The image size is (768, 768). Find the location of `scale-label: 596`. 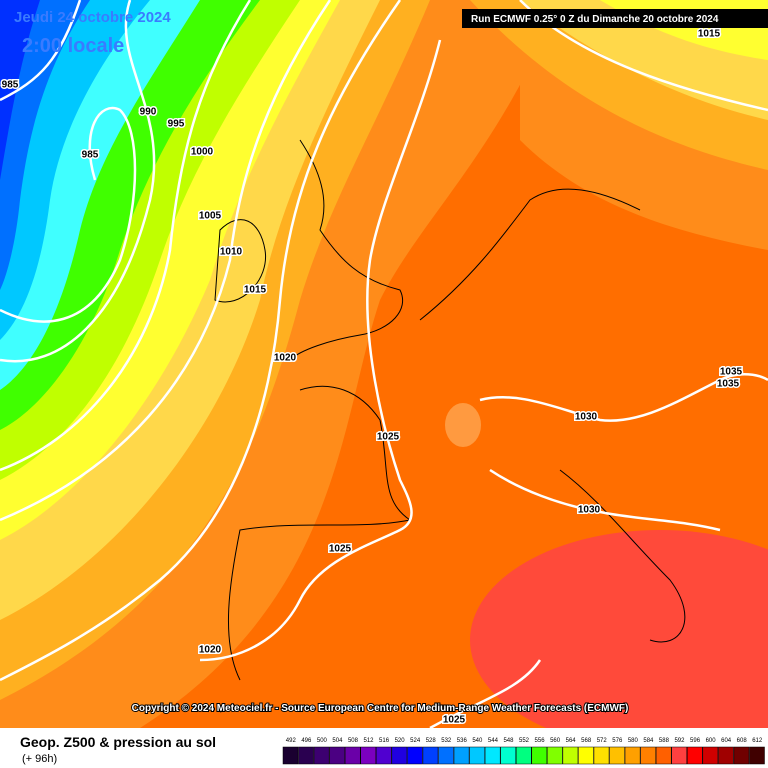

scale-label: 596 is located at coordinates (695, 741).